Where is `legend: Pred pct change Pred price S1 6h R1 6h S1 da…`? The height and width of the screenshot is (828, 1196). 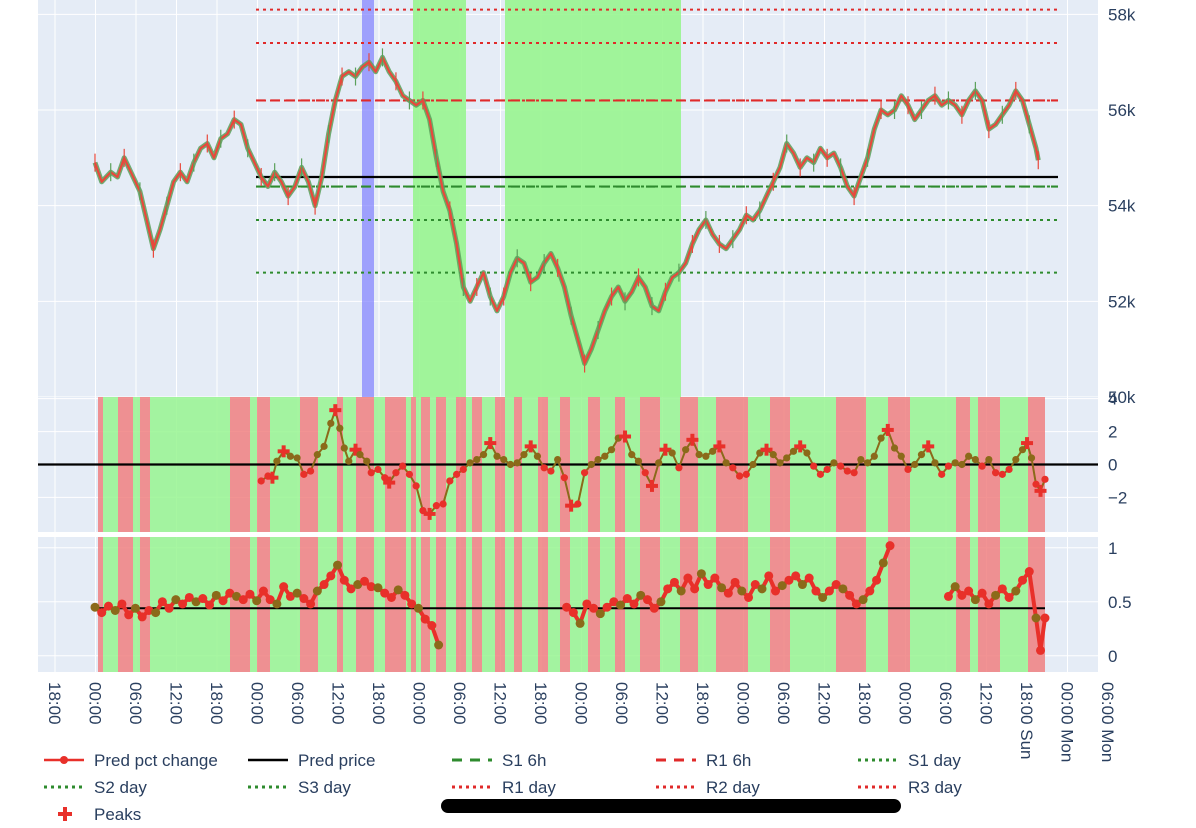 legend: Pred pct change Pred price S1 6h R1 6h S1 da… is located at coordinates (503, 787).